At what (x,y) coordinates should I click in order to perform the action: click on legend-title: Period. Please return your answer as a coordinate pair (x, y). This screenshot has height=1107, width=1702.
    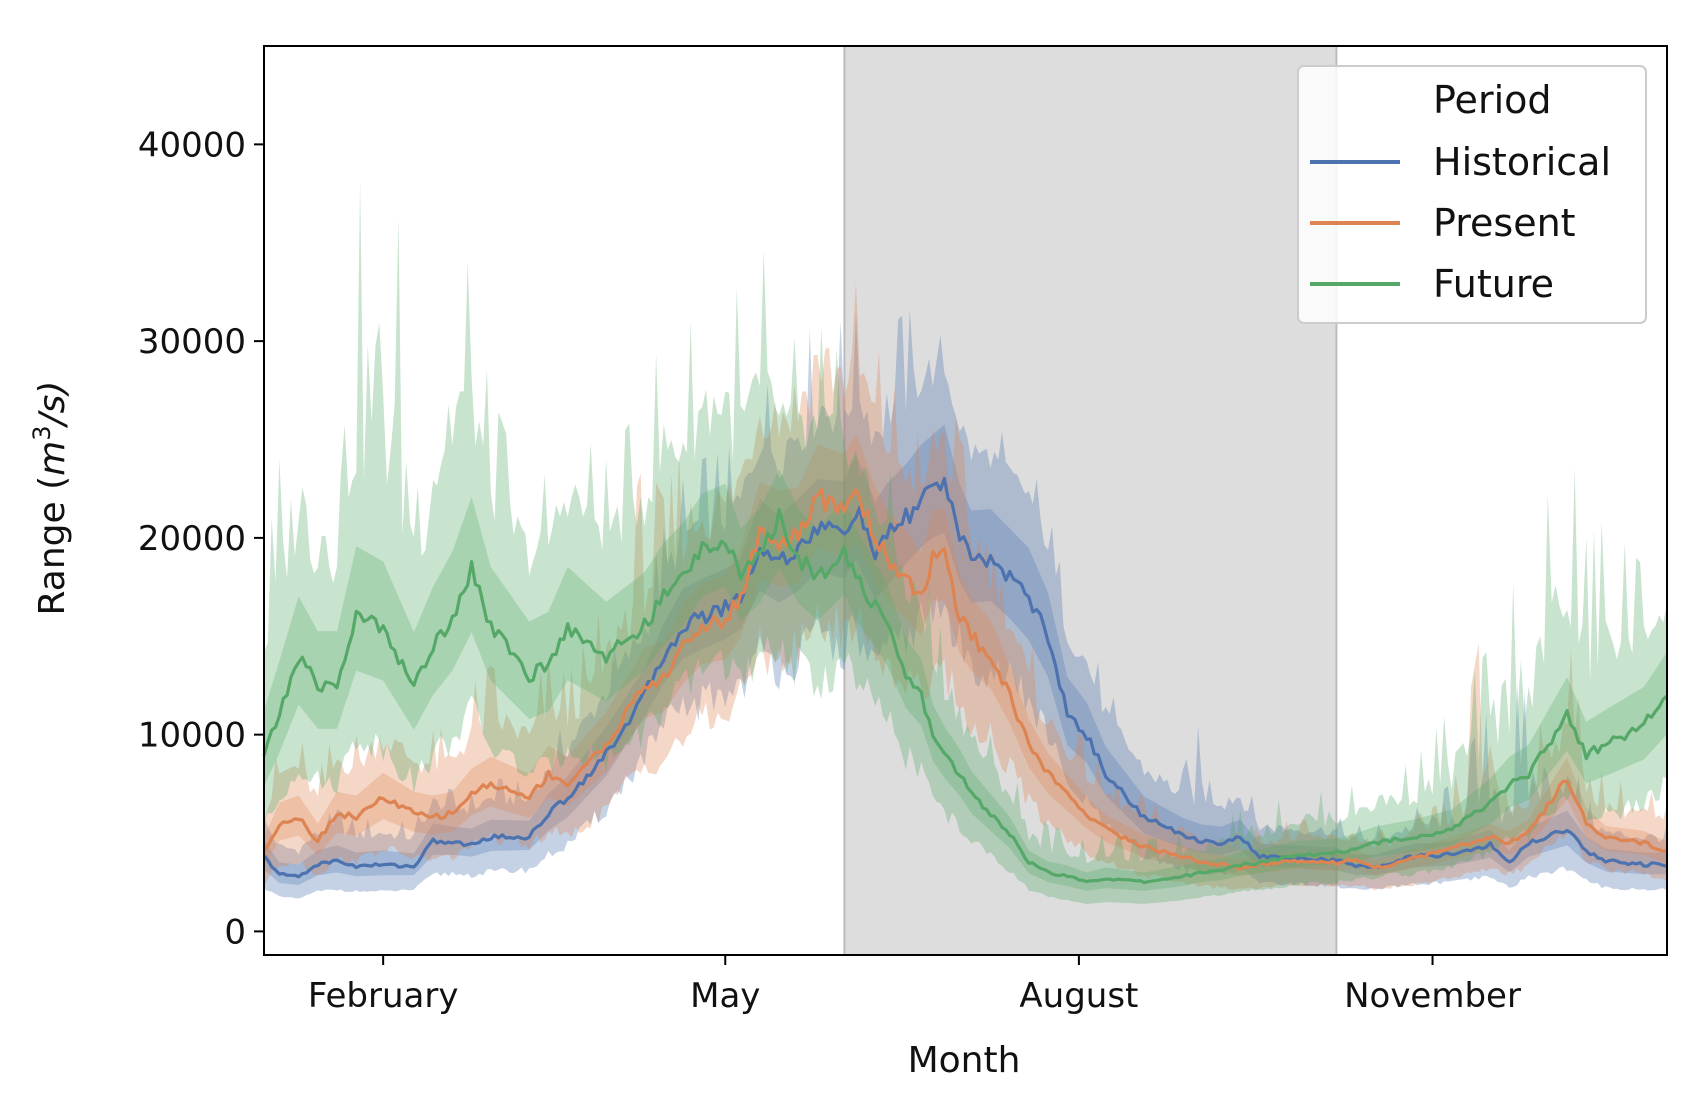
    Looking at the image, I should click on (1492, 100).